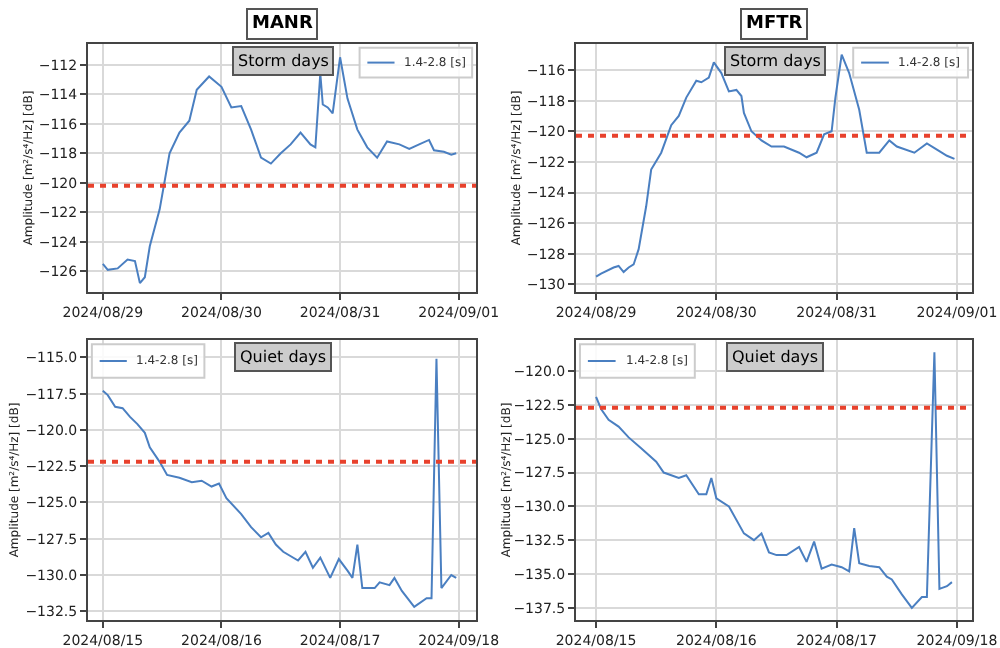  What do you see at coordinates (774, 24) in the screenshot?
I see `chart-title: MFTR` at bounding box center [774, 24].